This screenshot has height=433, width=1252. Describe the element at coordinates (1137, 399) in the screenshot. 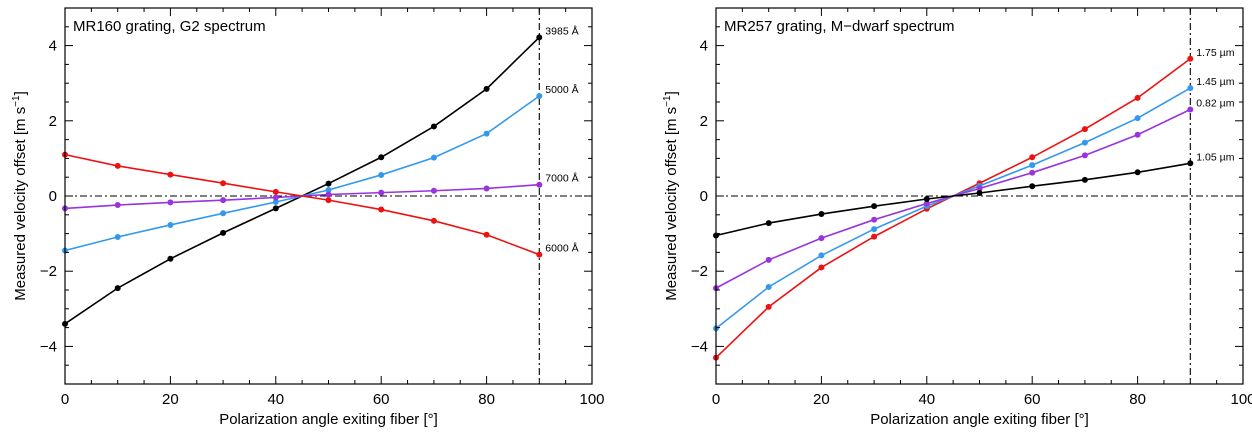

I see `x-tick-label: 80` at that location.